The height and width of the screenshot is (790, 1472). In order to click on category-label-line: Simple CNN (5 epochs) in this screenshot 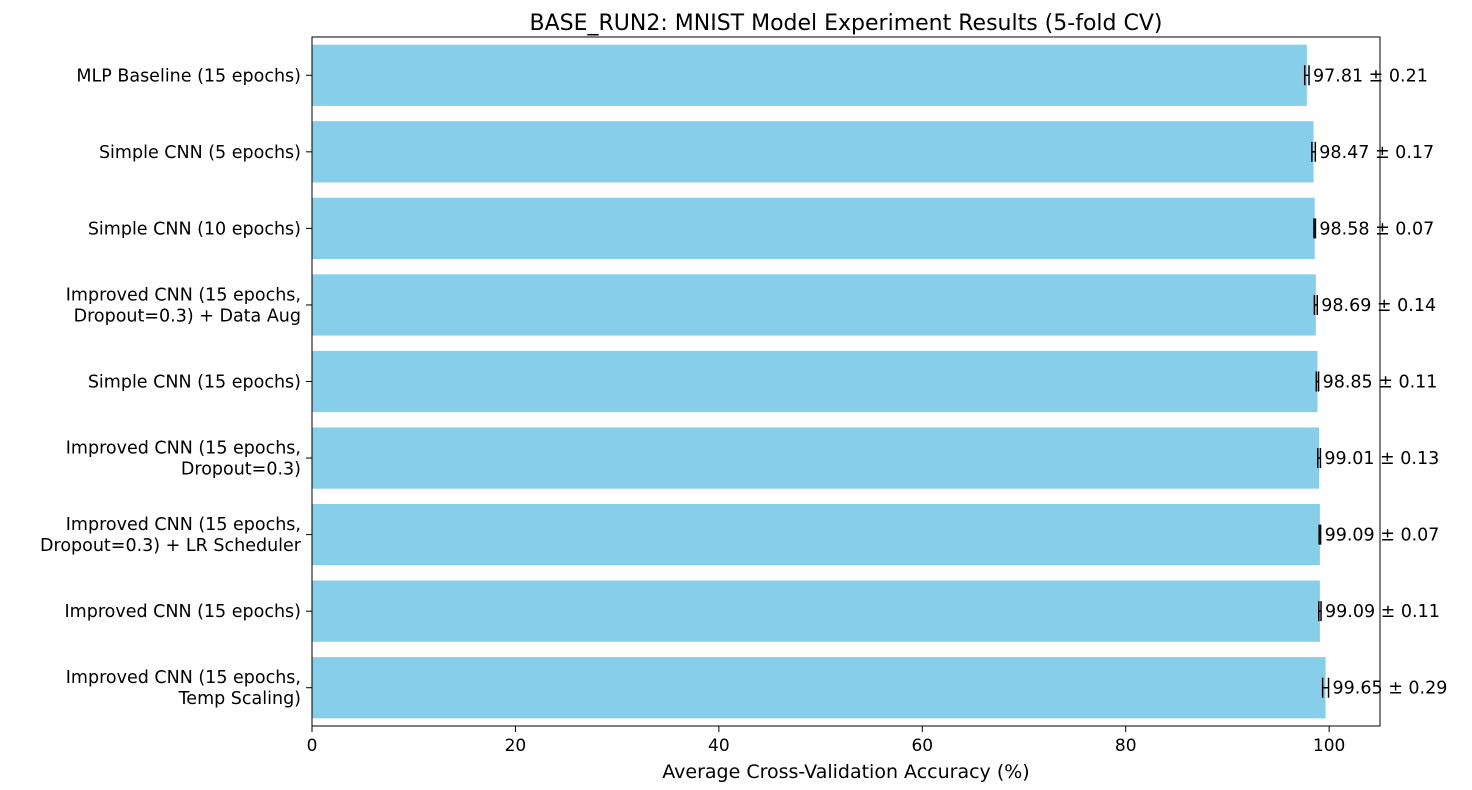, I will do `click(200, 153)`.